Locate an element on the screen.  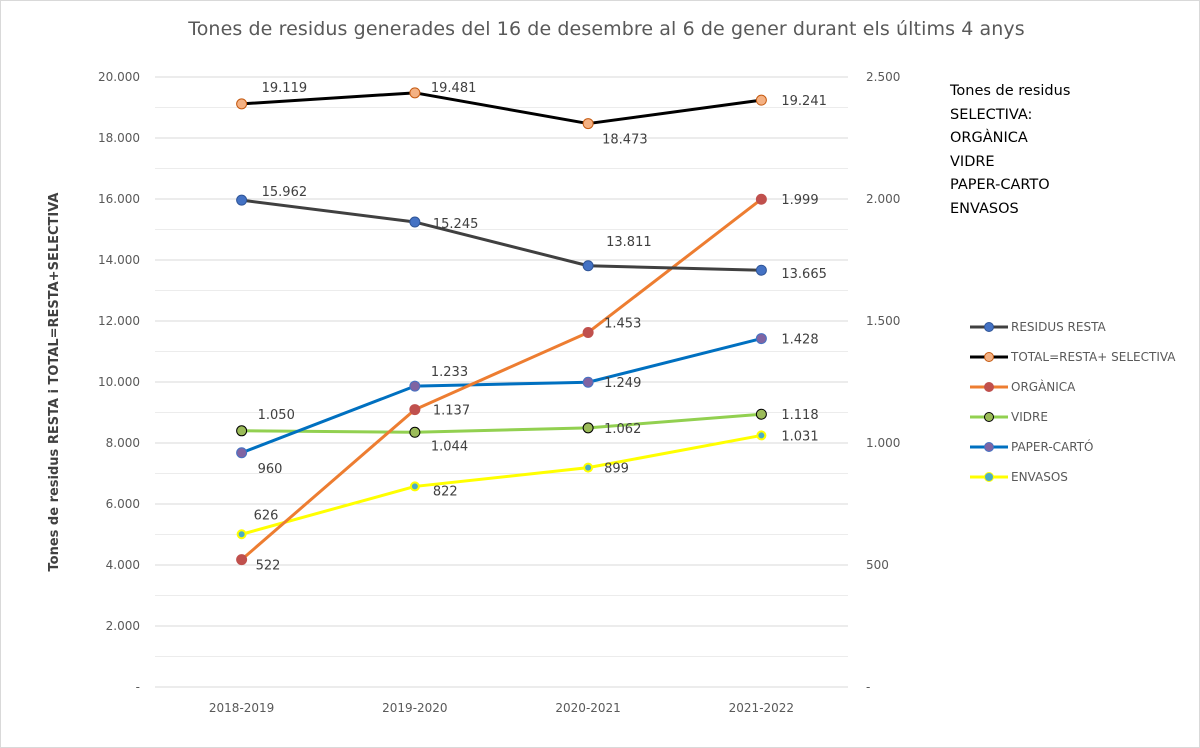
data-label: 626 is located at coordinates (266, 515).